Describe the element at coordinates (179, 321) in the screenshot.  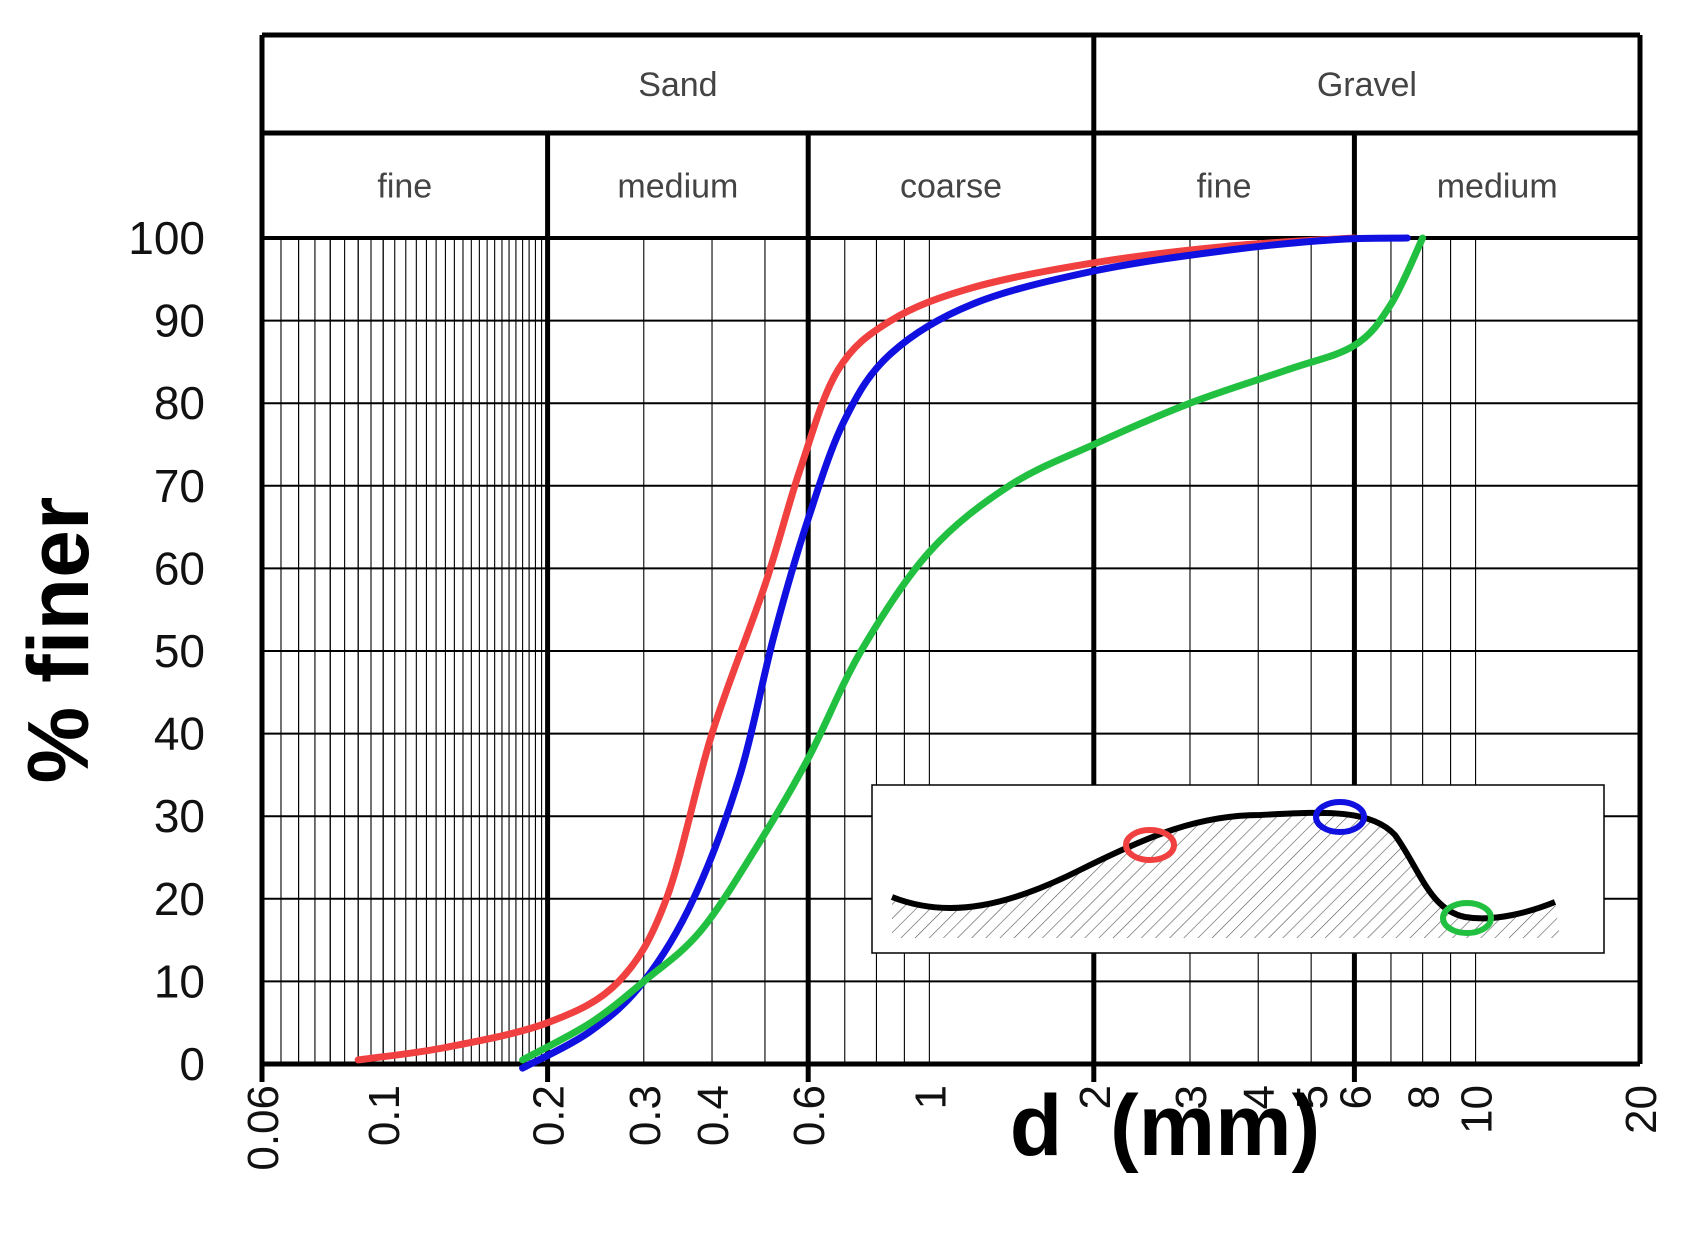
I see `y-tick-label: 90` at that location.